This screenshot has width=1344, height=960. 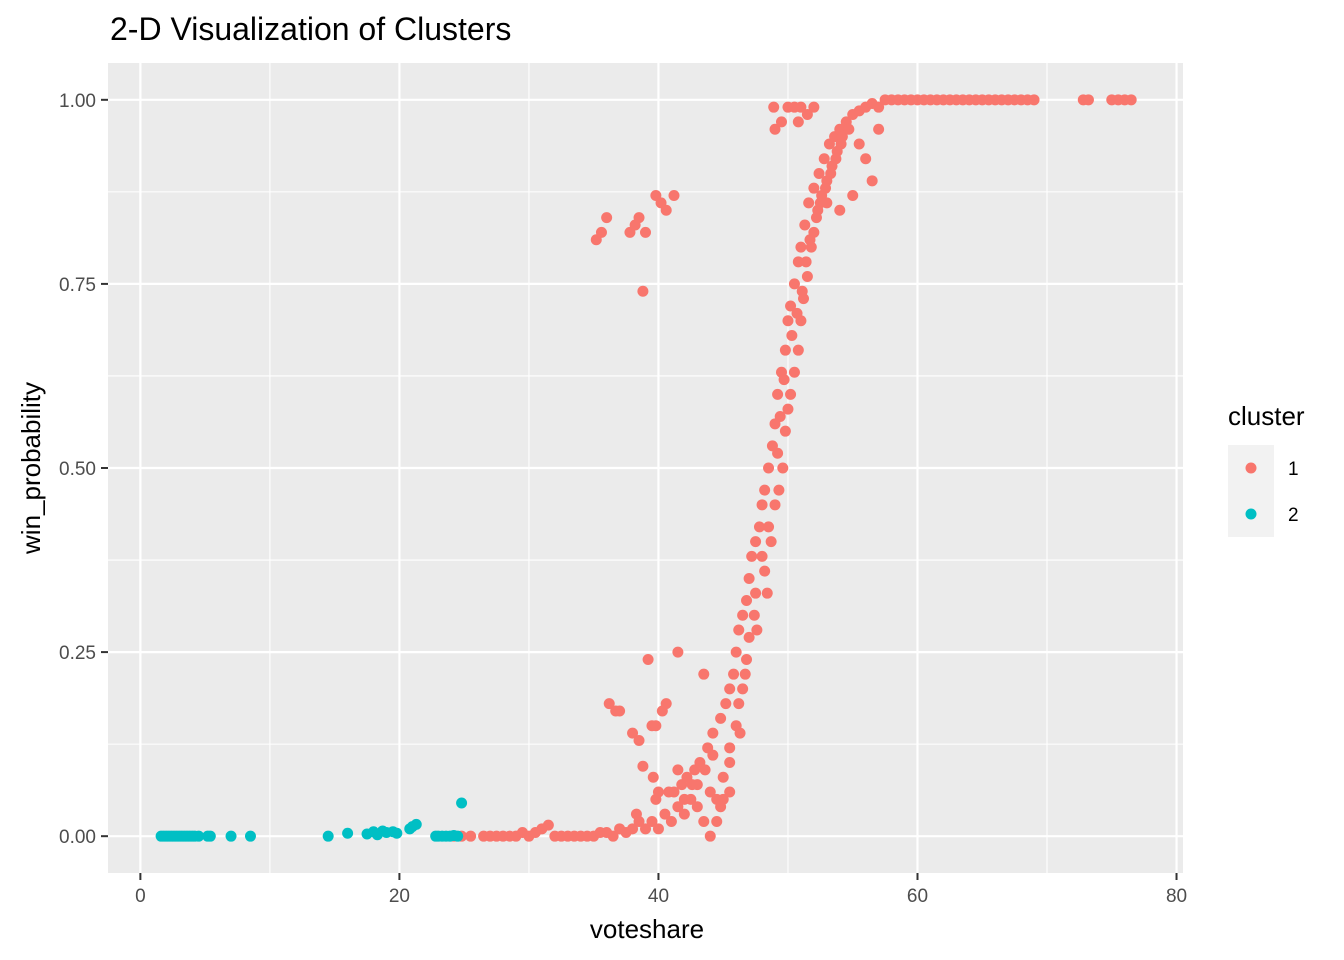 I want to click on x-tick-label: 20, so click(x=399, y=896).